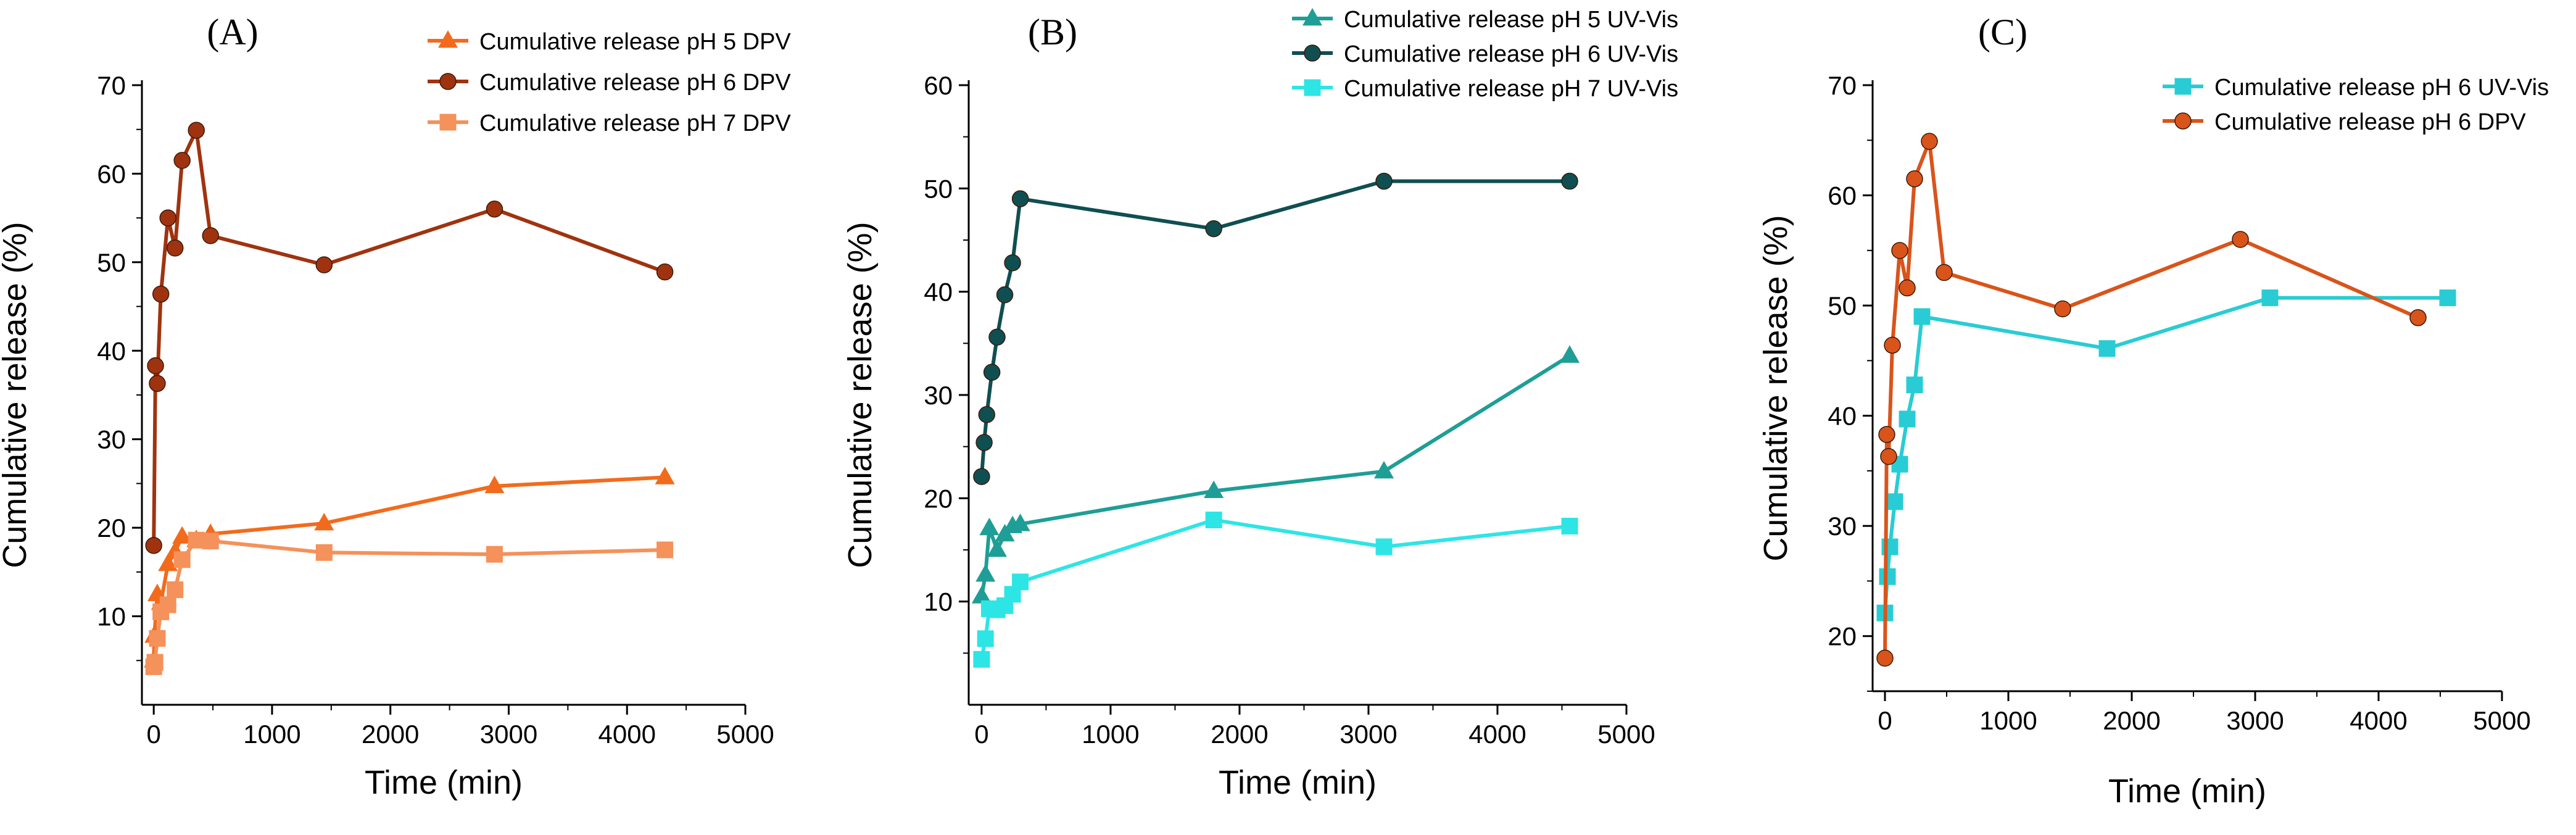 The height and width of the screenshot is (835, 2576). What do you see at coordinates (1511, 54) in the screenshot?
I see `legend-label: Cumulative release pH 6 UV-Vis` at bounding box center [1511, 54].